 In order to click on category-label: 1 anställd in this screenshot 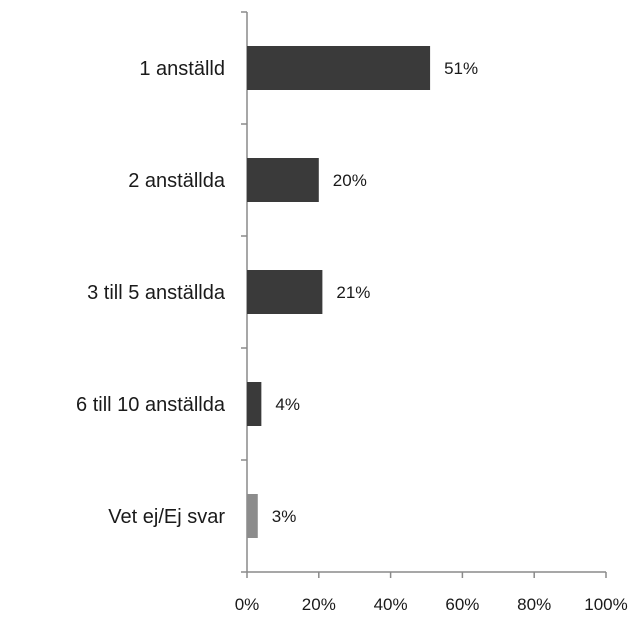, I will do `click(182, 69)`.